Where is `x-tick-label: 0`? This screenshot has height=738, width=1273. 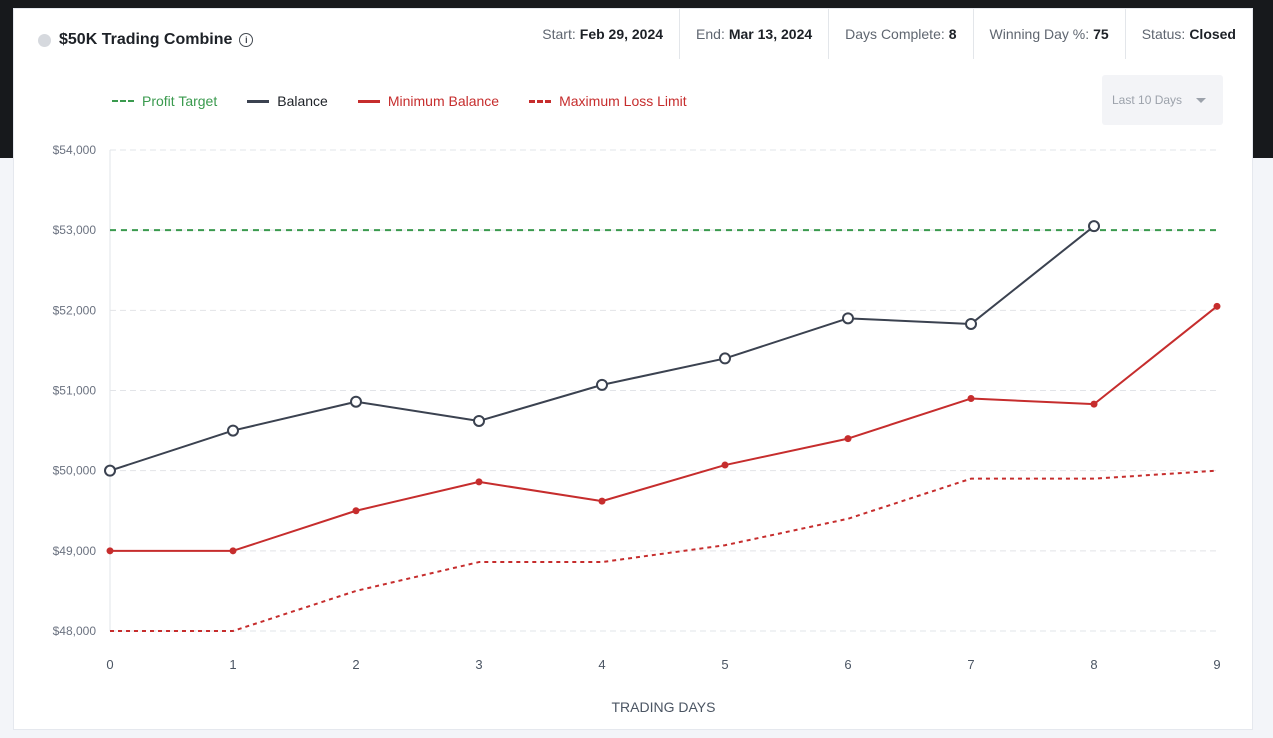 x-tick-label: 0 is located at coordinates (109, 664).